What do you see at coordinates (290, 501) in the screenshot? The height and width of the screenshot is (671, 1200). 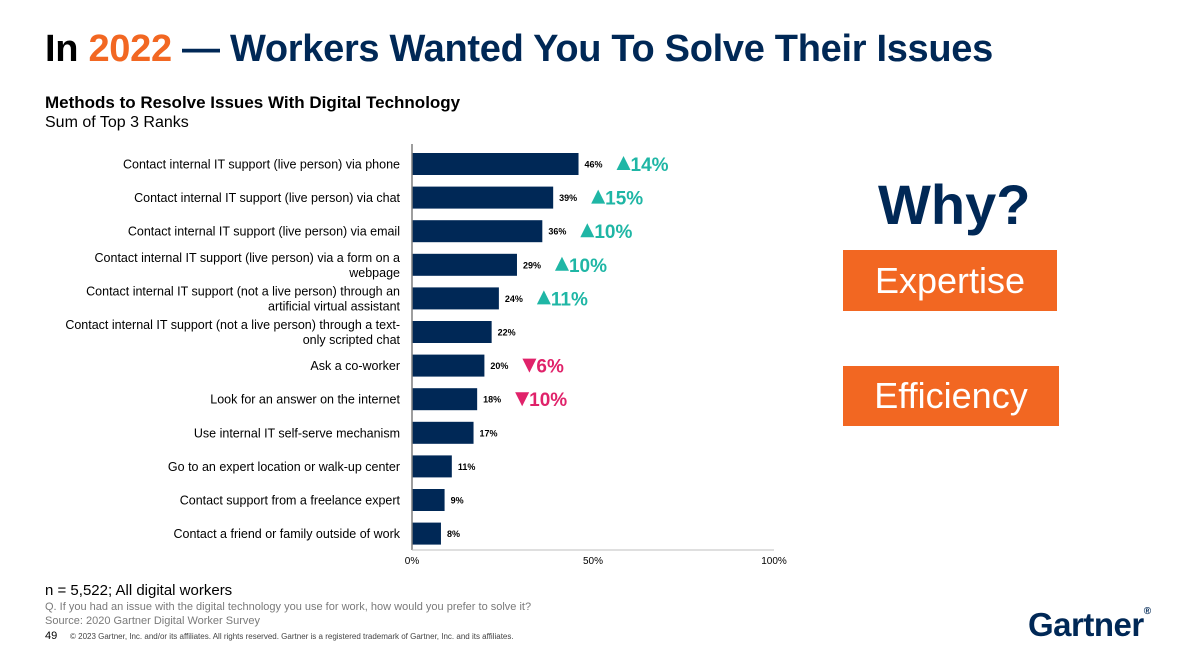 I see `category-label: Contact support from a freelance expert` at bounding box center [290, 501].